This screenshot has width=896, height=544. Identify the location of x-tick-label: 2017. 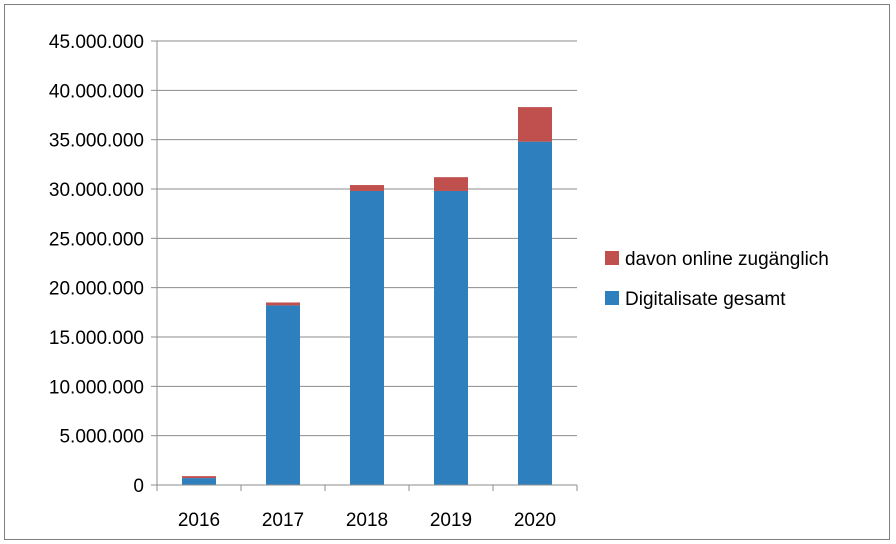
(283, 520).